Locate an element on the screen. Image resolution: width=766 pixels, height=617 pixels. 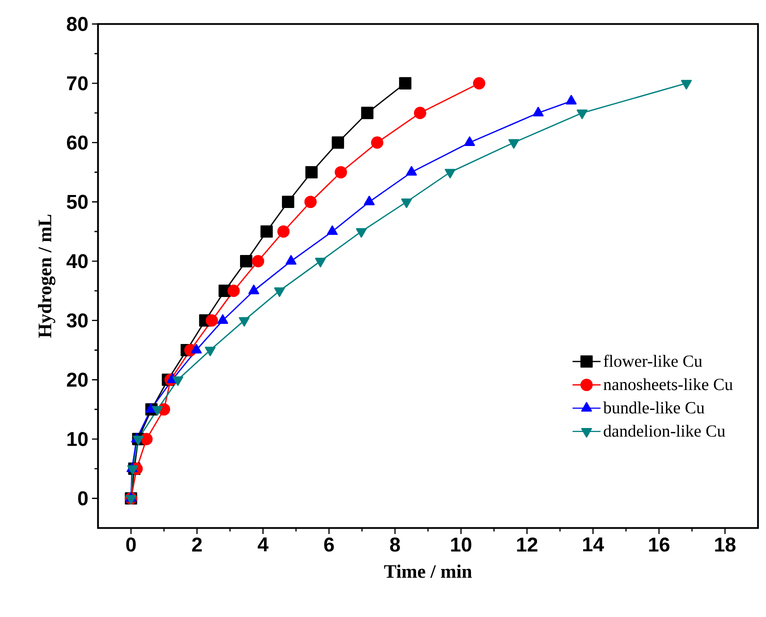
legend-label: nanosheets-like Cu is located at coordinates (668, 384).